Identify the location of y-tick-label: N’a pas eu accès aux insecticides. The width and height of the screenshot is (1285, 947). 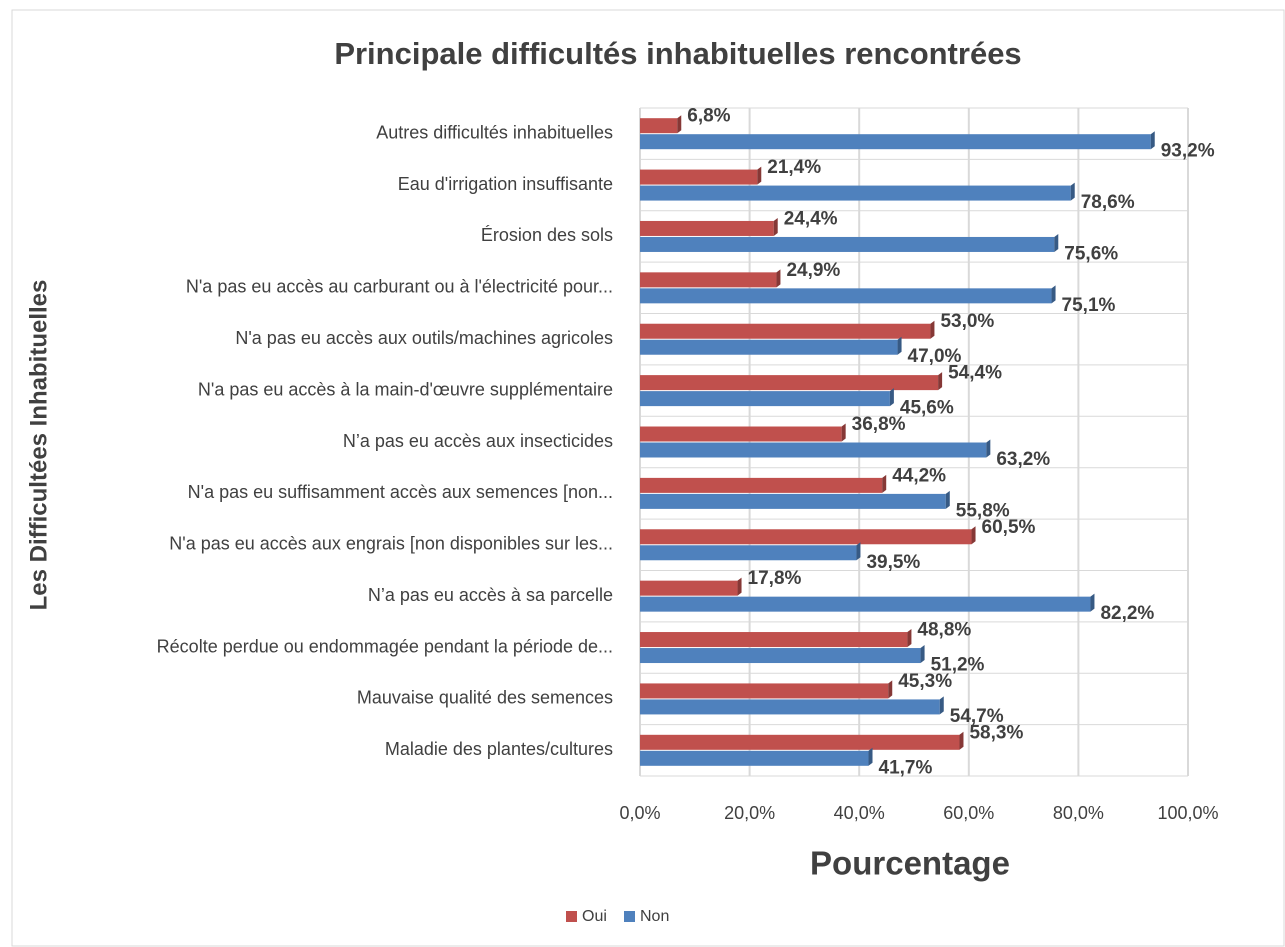
(478, 441).